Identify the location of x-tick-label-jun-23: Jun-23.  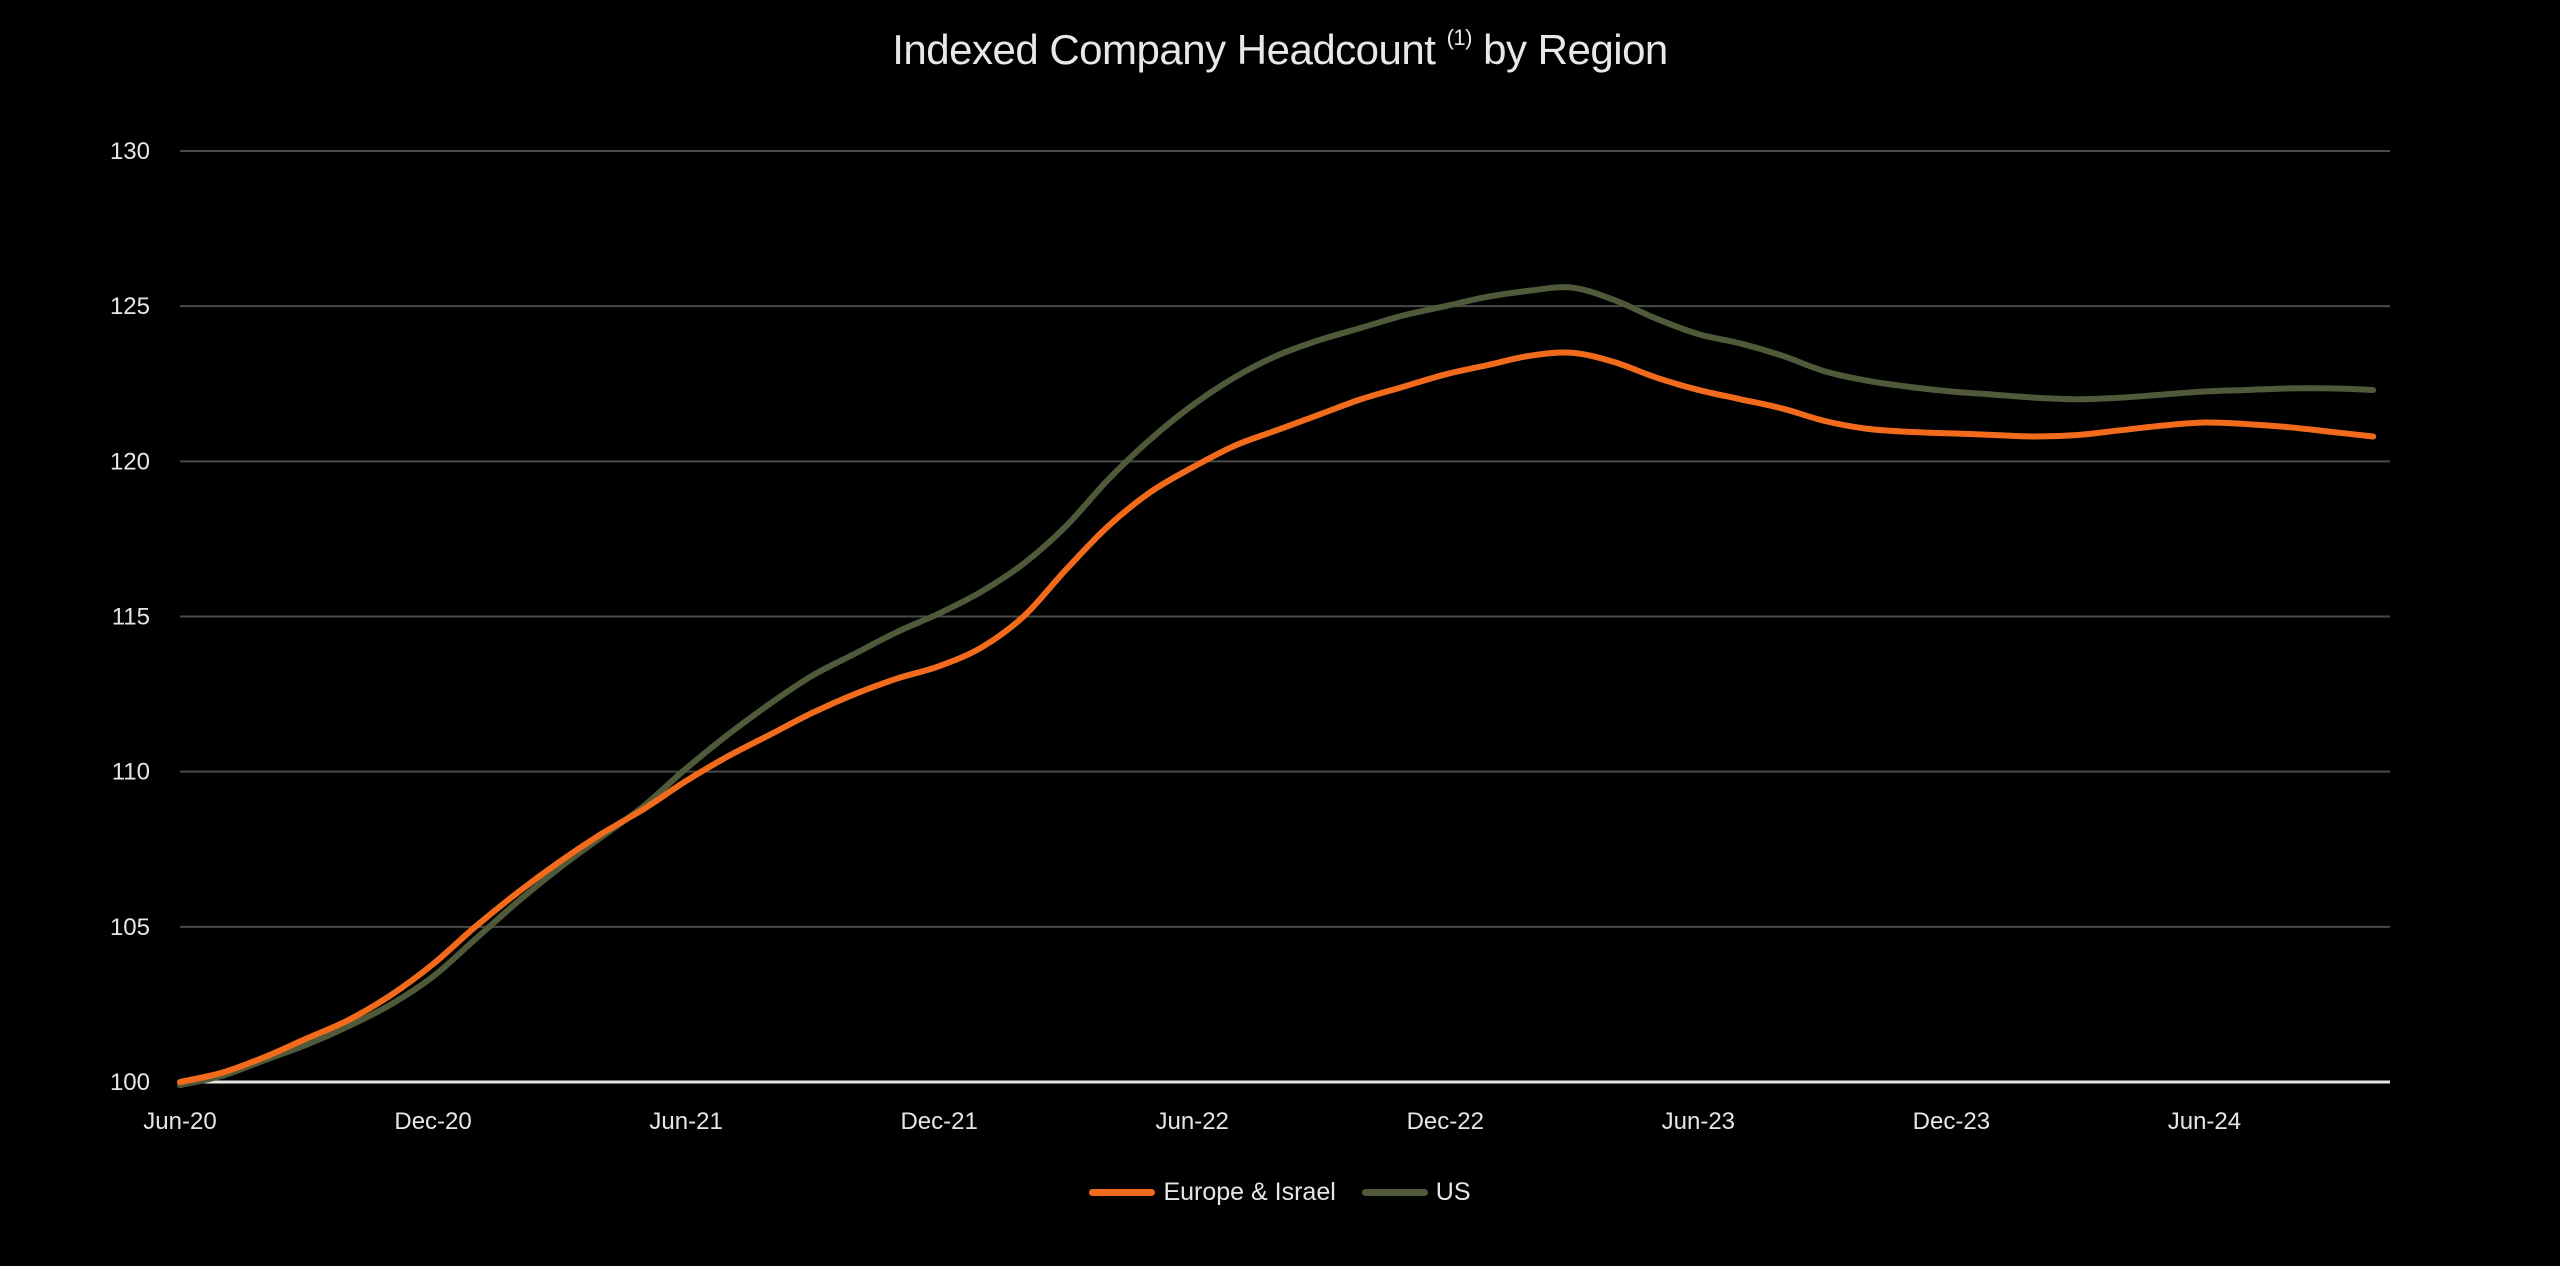
(1698, 1121).